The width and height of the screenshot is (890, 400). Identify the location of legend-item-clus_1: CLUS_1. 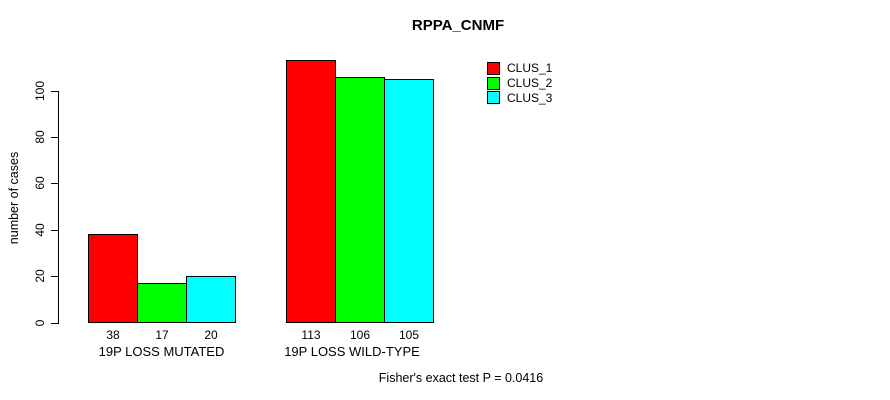
(519, 68).